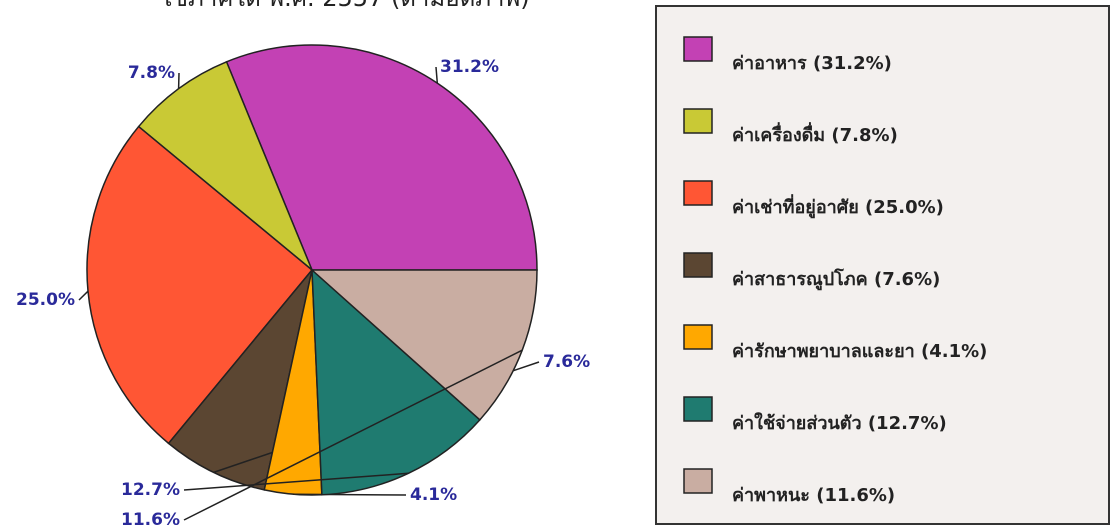 This screenshot has width=1119, height=529. Describe the element at coordinates (836, 279) in the screenshot. I see `legend-label: ค่าสาธารณูปโภค (7.6%)` at that location.